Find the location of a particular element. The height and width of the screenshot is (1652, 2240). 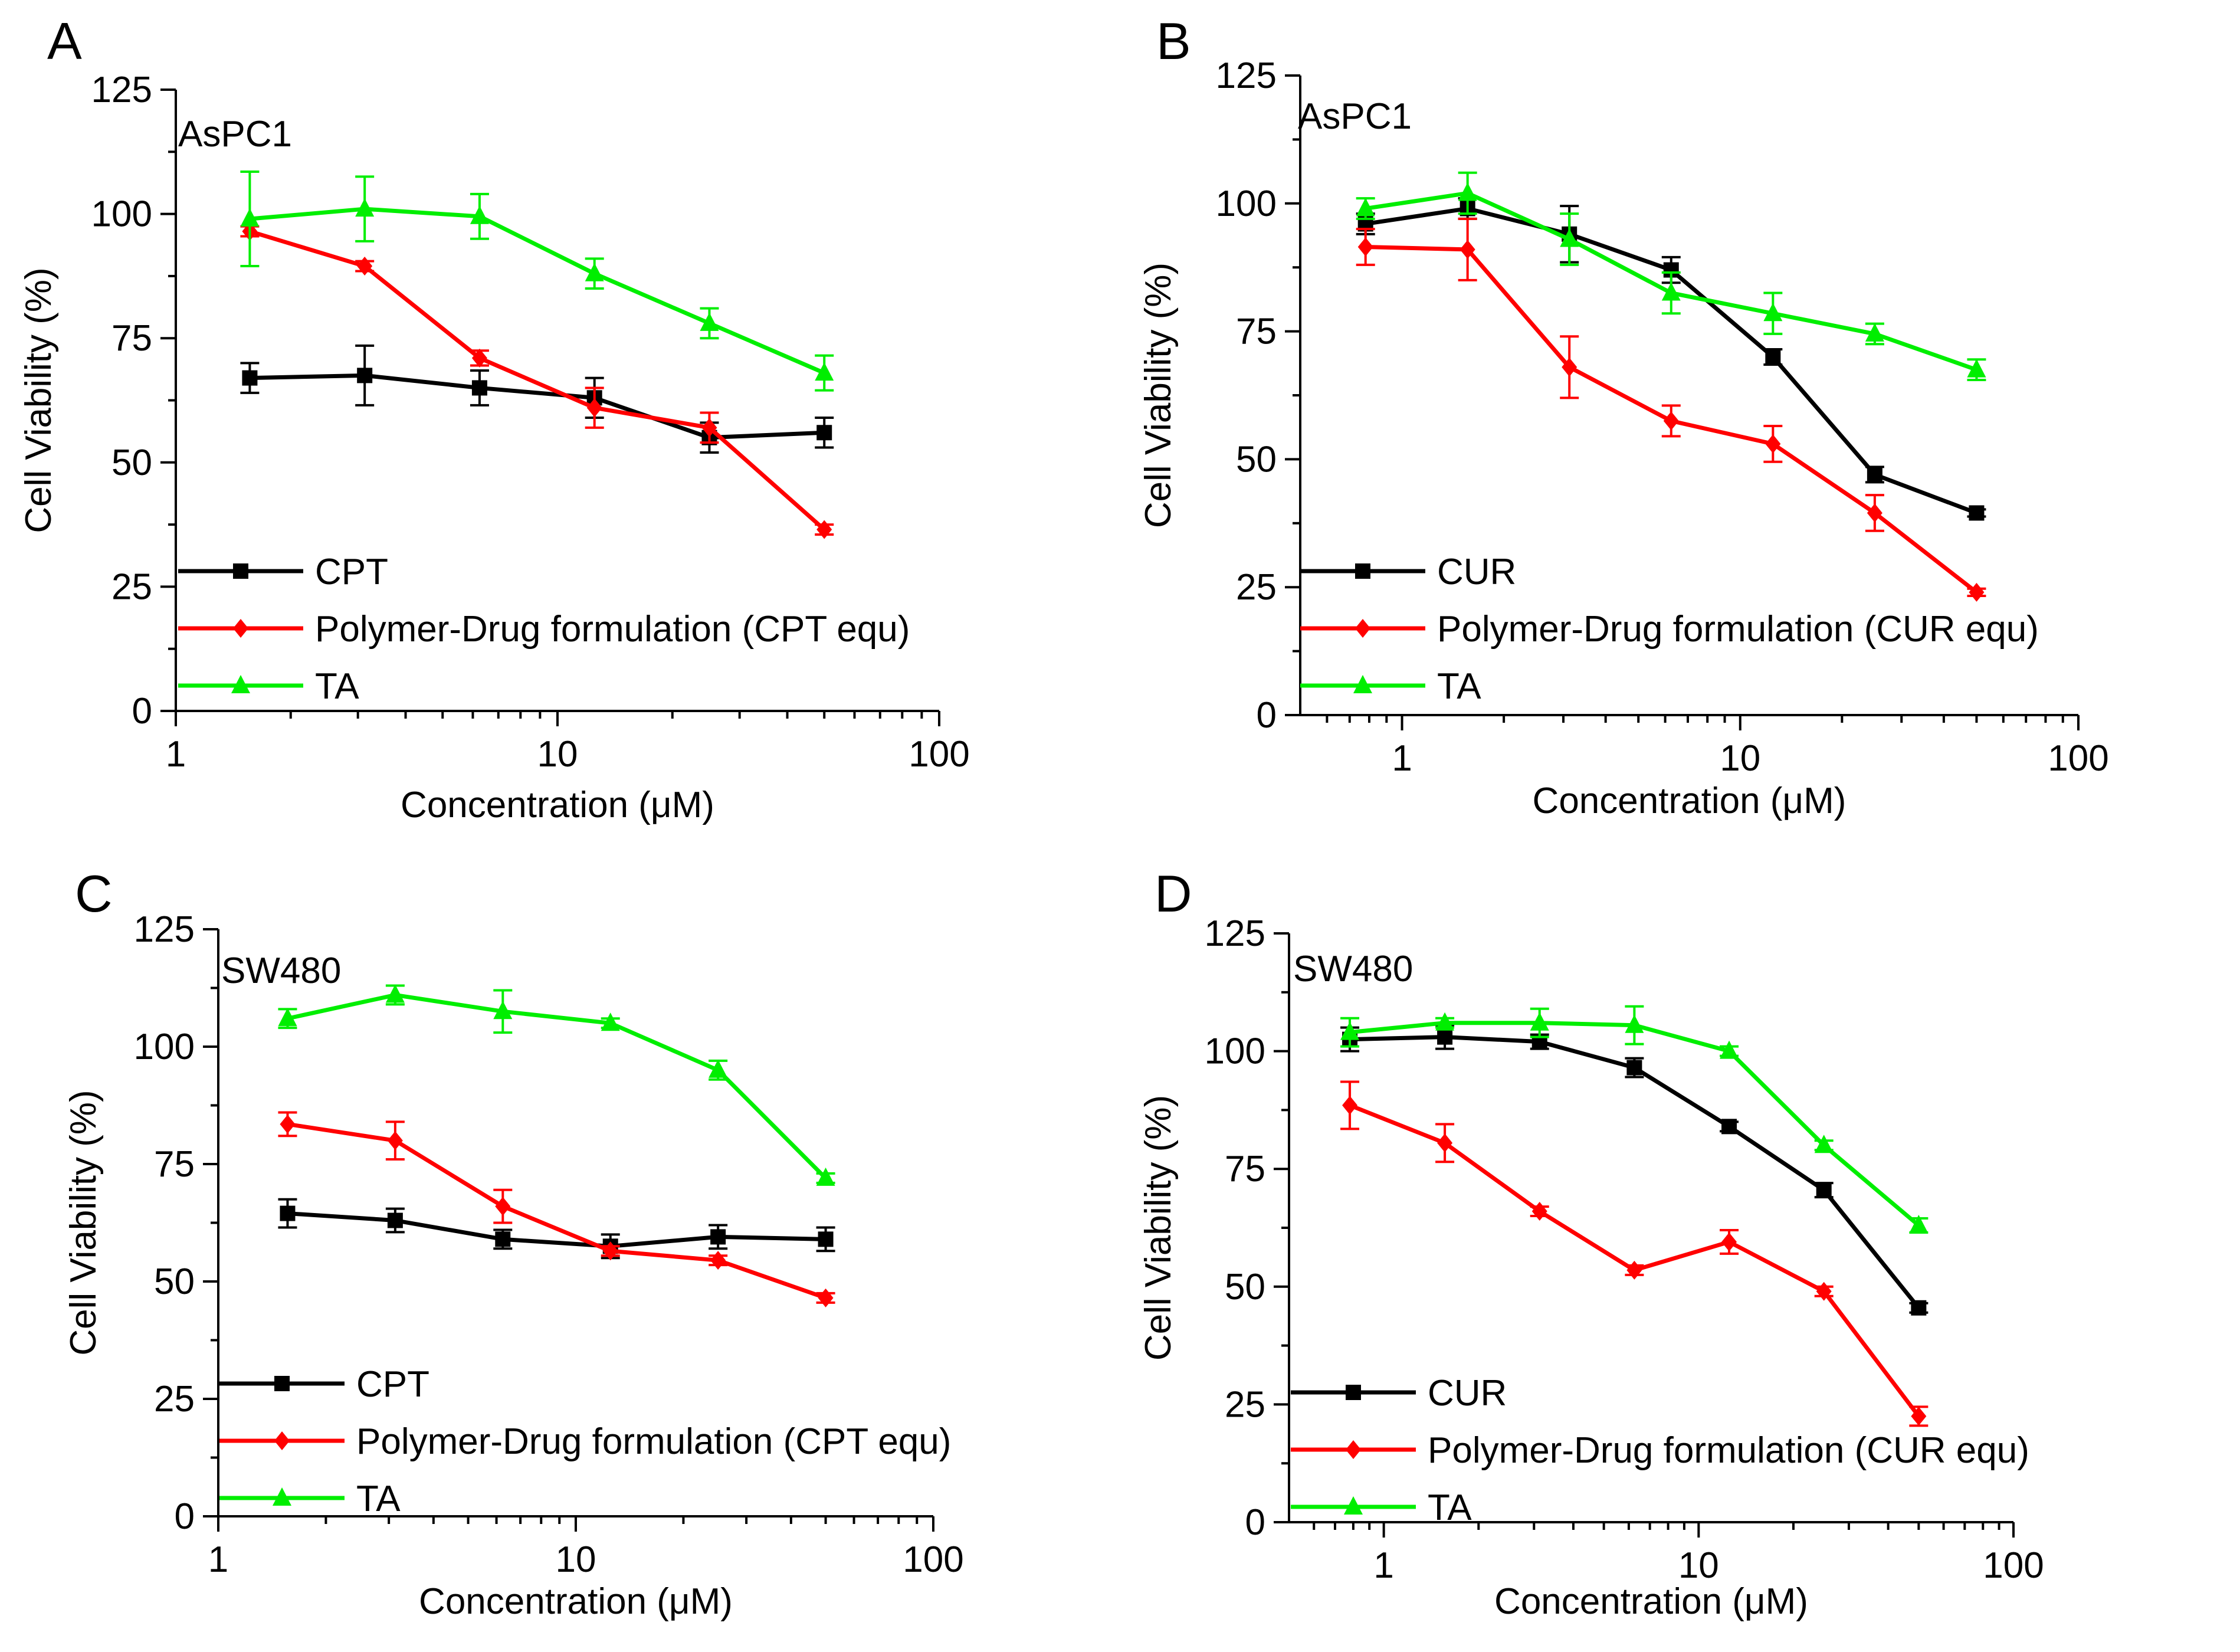

series-cpt is located at coordinates (537, 399).